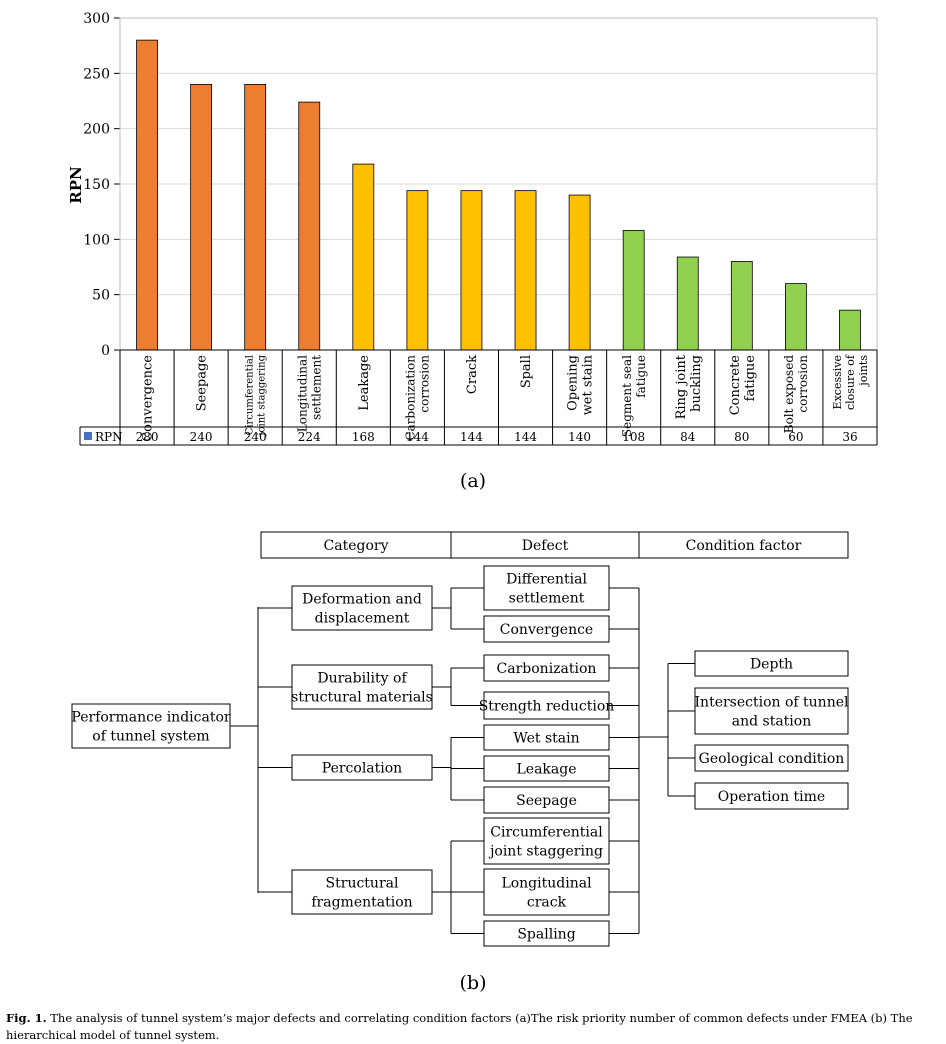 This screenshot has width=946, height=1044. I want to click on y-tick-labels: 0 50 100 150 200 250 300, so click(96, 185).